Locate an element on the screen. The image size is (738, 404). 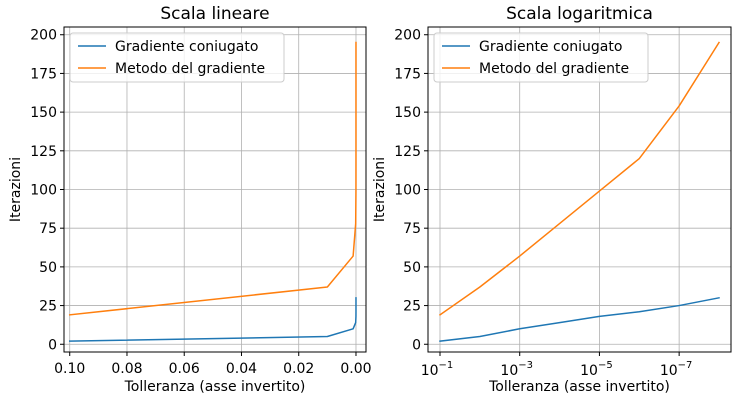
chart1-y-tick-label: 200 is located at coordinates (407, 36).